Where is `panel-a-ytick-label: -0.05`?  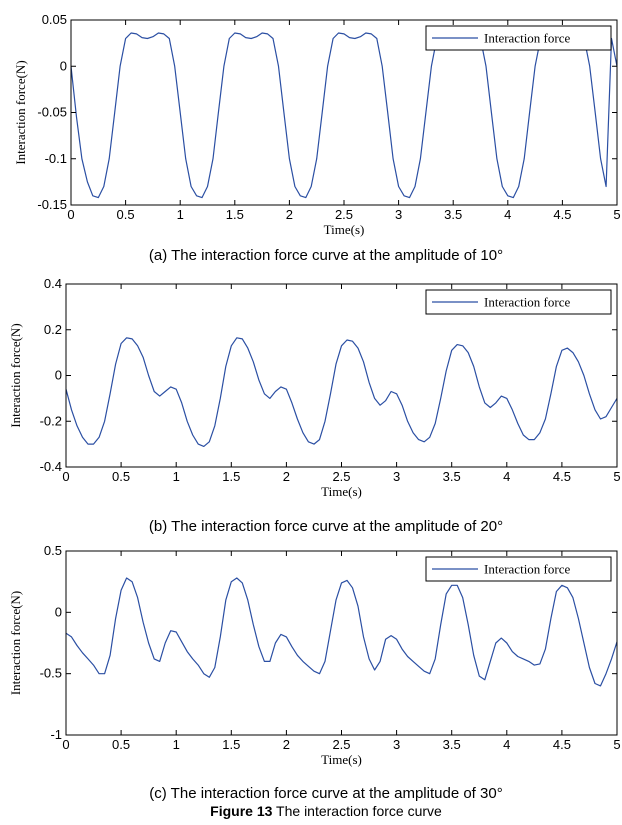
panel-a-ytick-label: -0.05 is located at coordinates (52, 112).